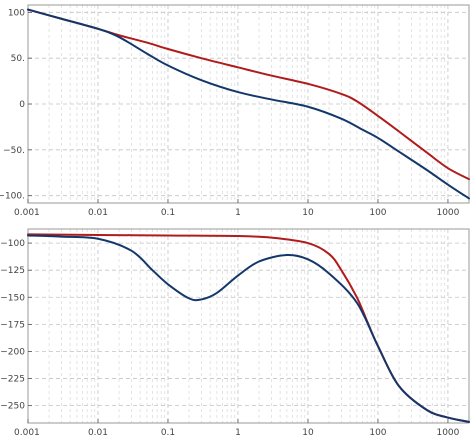  I want to click on magnitude-x-axis: 0.001 0.01 0.1 1 10 100 1000, so click(237, 208).